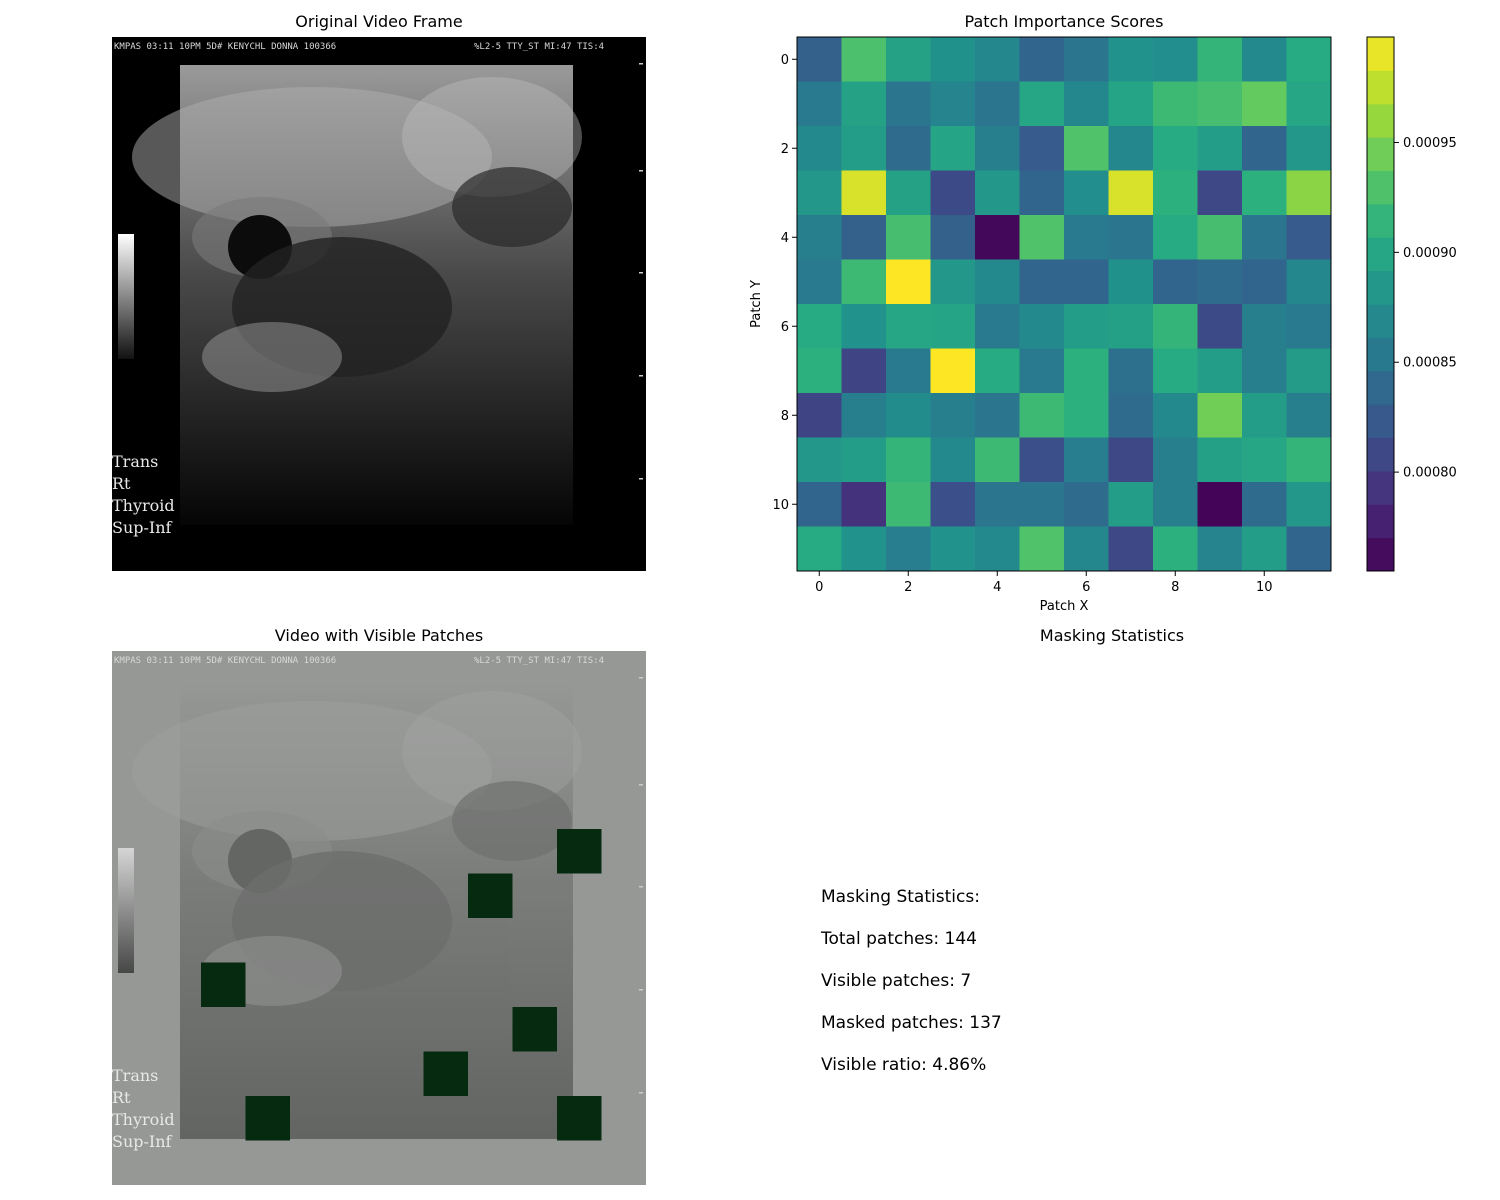 This screenshot has height=1200, width=1500. What do you see at coordinates (756, 304) in the screenshot?
I see `y-axis-label: Patch Y` at bounding box center [756, 304].